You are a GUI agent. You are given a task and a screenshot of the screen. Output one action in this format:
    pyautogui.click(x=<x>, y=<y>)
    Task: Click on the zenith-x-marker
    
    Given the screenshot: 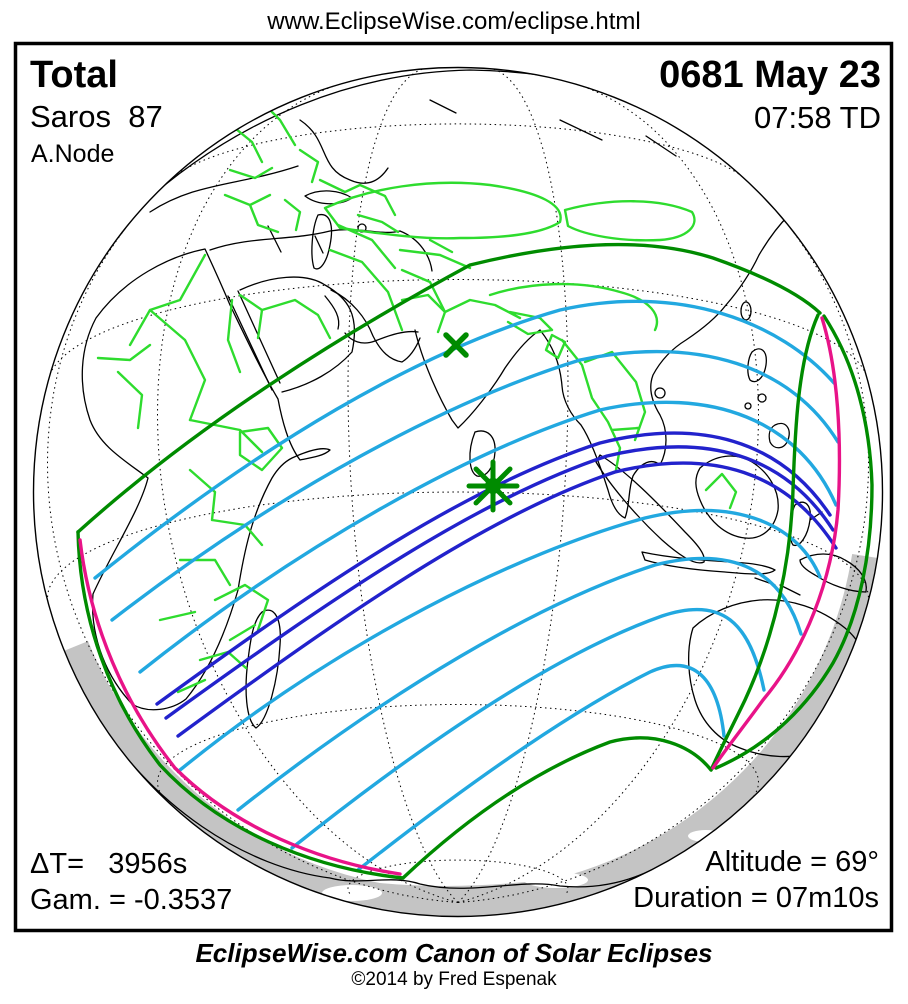 What is the action you would take?
    pyautogui.click(x=456, y=345)
    